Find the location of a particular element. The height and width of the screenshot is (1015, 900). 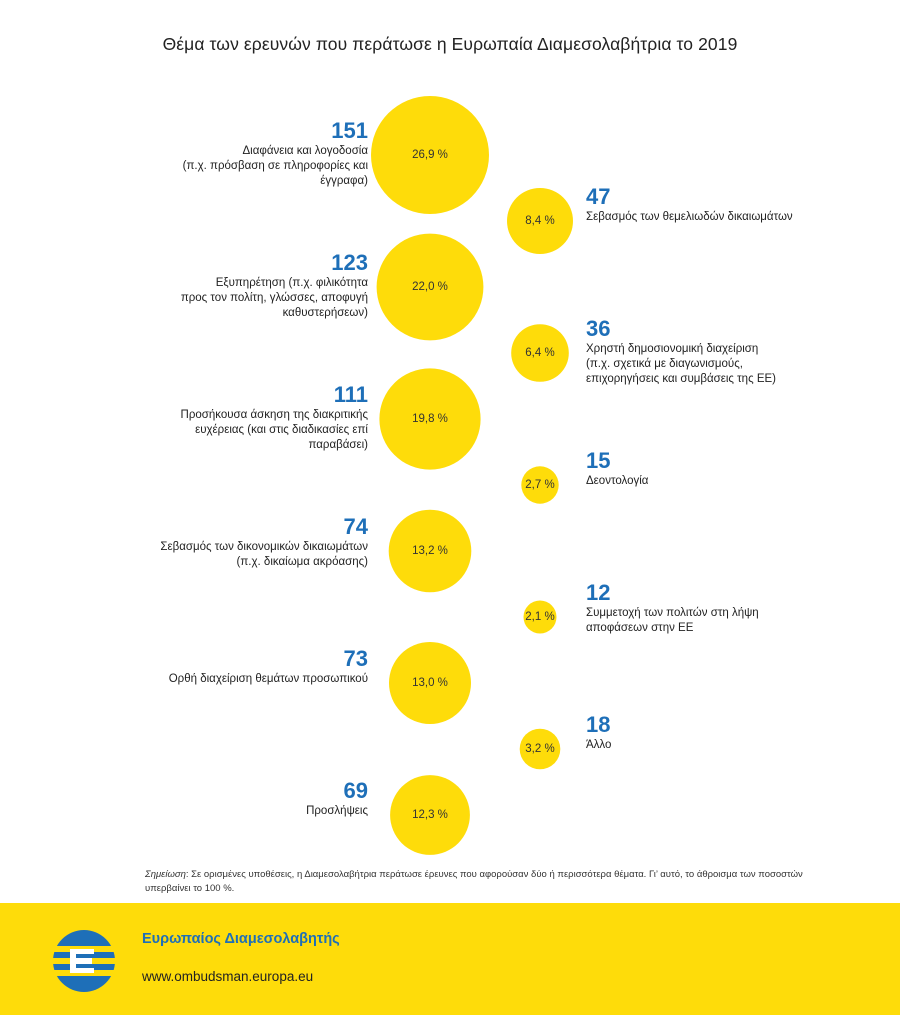

entry-label: Ορθή διαχείριση θεμάτων προσωπικού is located at coordinates (268, 679).